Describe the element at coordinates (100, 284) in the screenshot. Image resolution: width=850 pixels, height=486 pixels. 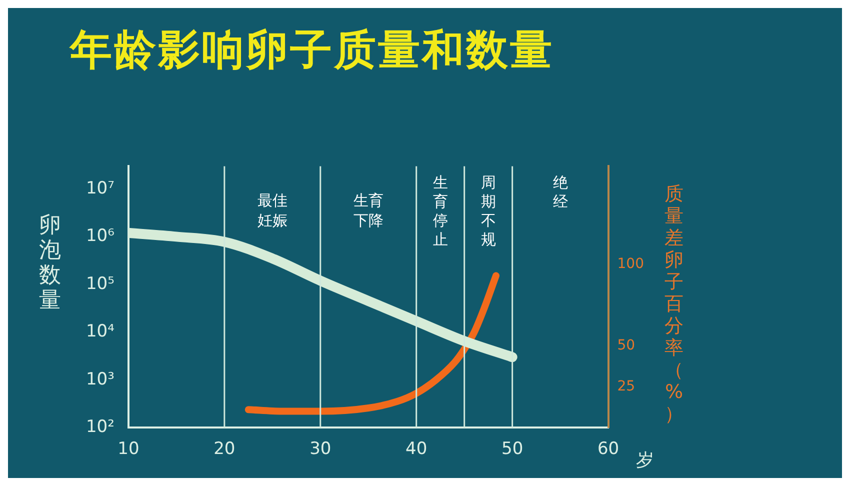
I see `y-tick-label: 10⁵` at that location.